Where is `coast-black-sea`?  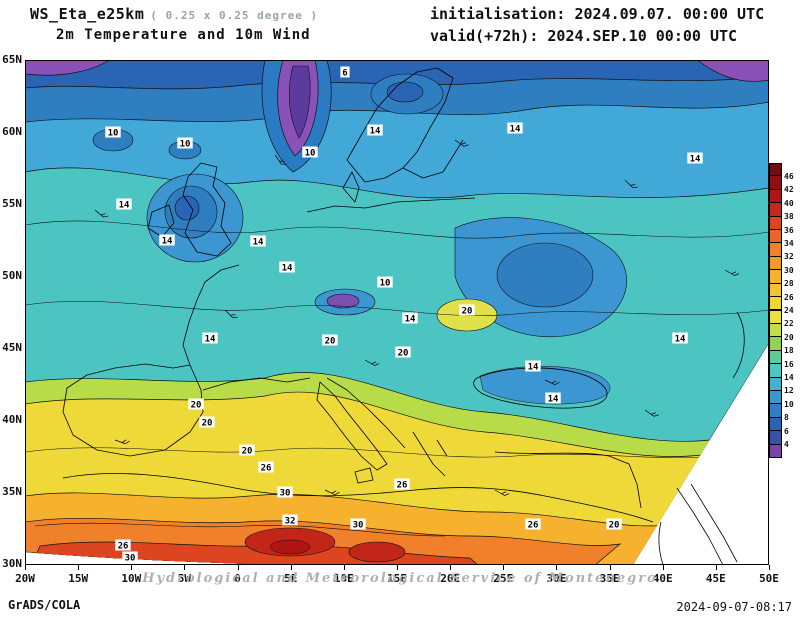 coast-black-sea is located at coordinates (540, 388).